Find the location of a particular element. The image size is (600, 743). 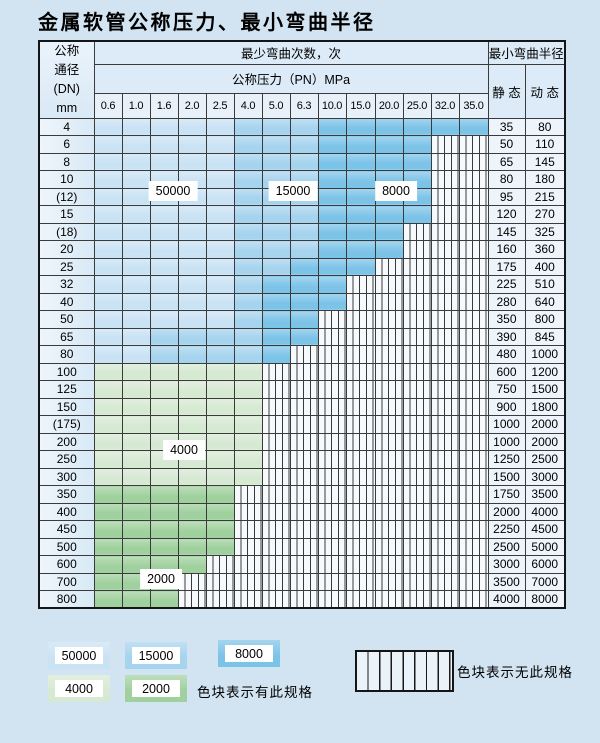

static-radius-cell: 1000 is located at coordinates (506, 441).